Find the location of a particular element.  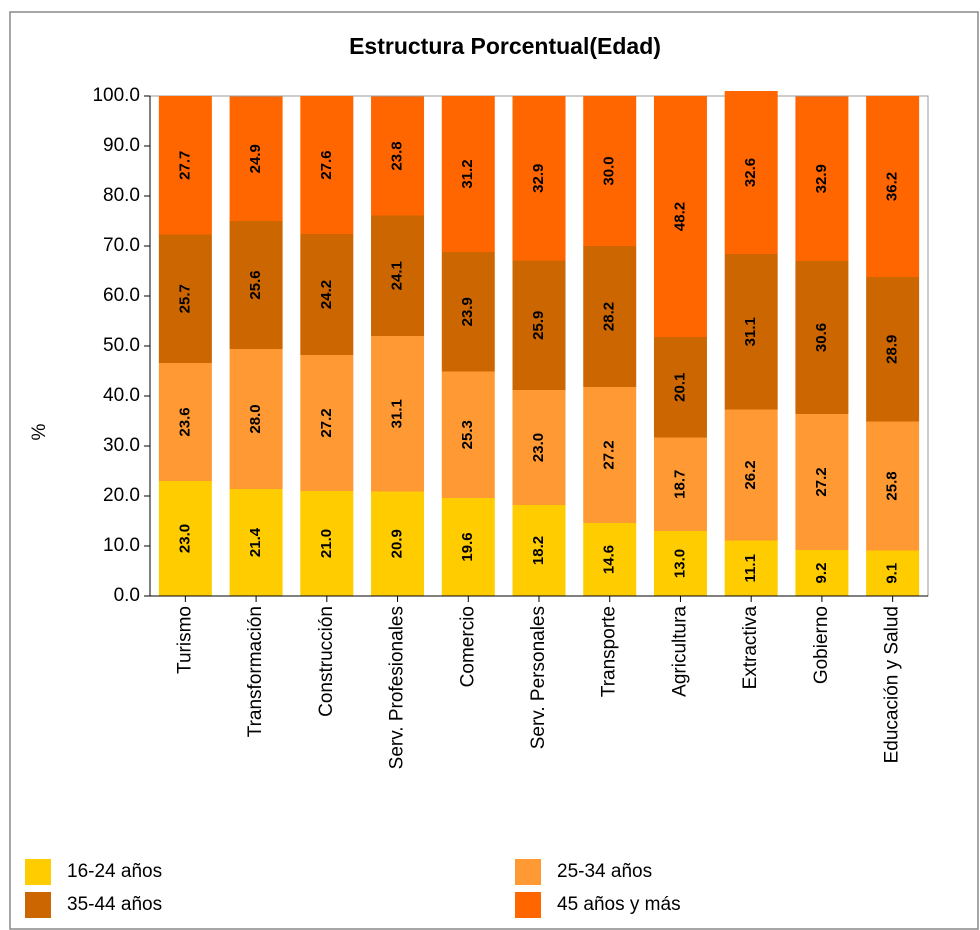

y-tick-label: 100.0 is located at coordinates (116, 95).